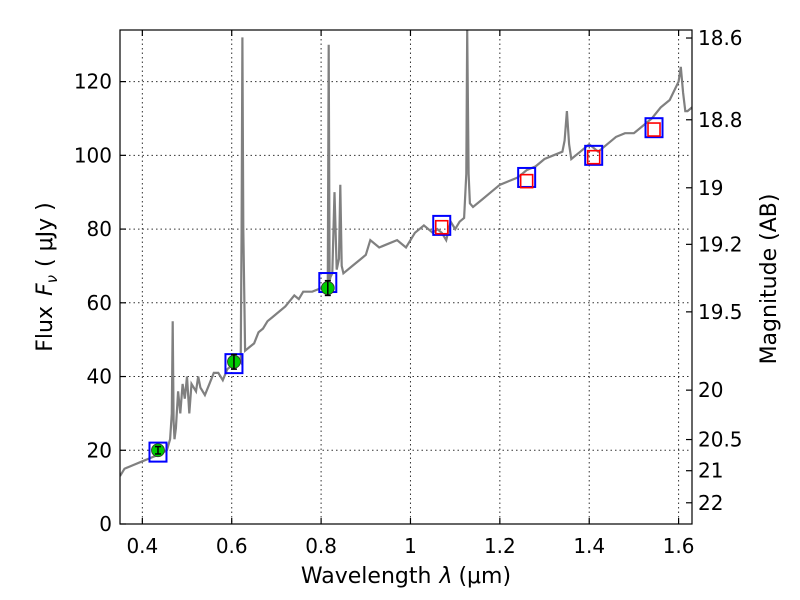 This screenshot has height=600, width=800. I want to click on x-tick-labels: 0.4 0.6 0.8 1 1.2 1.4 1.6, so click(410, 546).